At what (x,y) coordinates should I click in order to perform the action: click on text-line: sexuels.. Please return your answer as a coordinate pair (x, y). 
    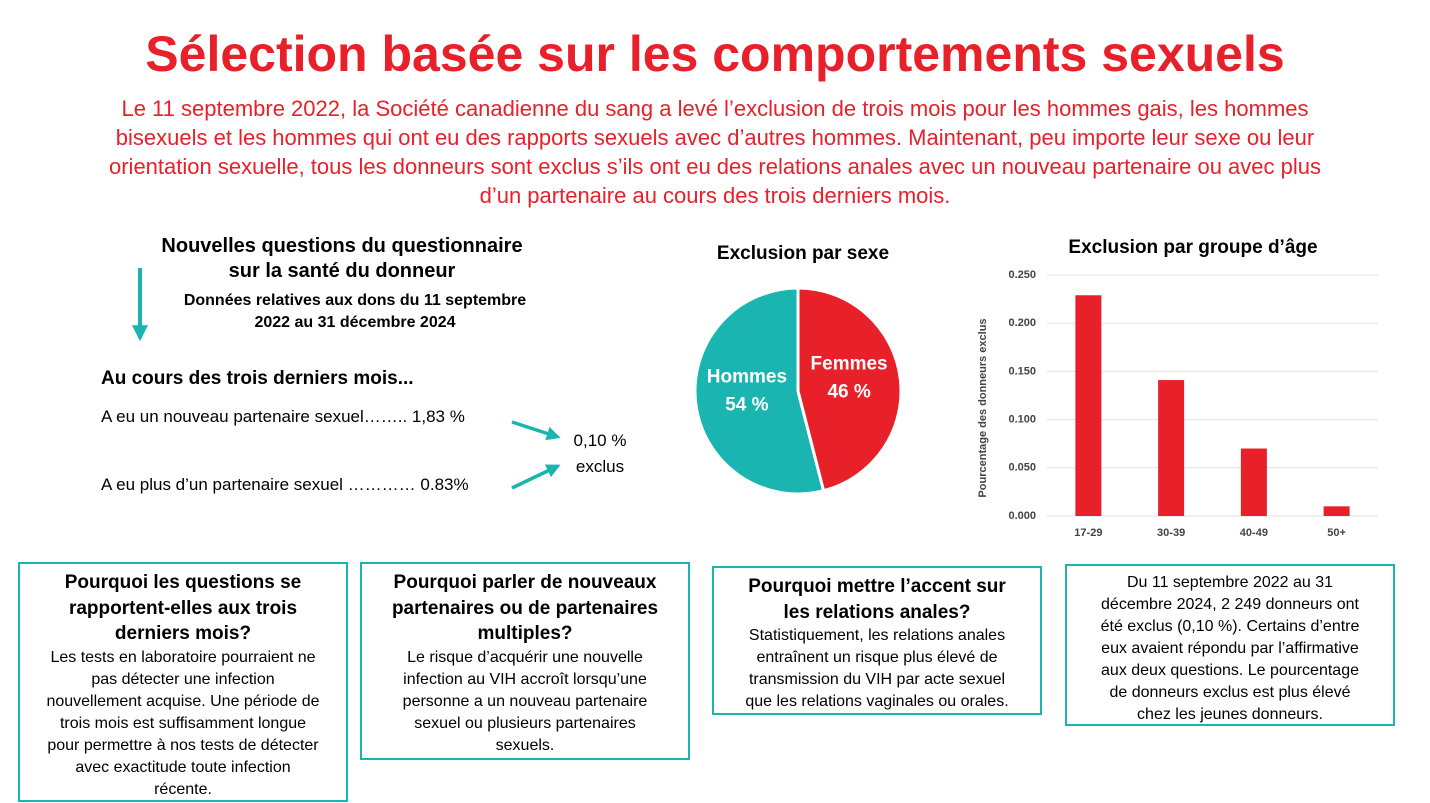
    Looking at the image, I should click on (525, 745).